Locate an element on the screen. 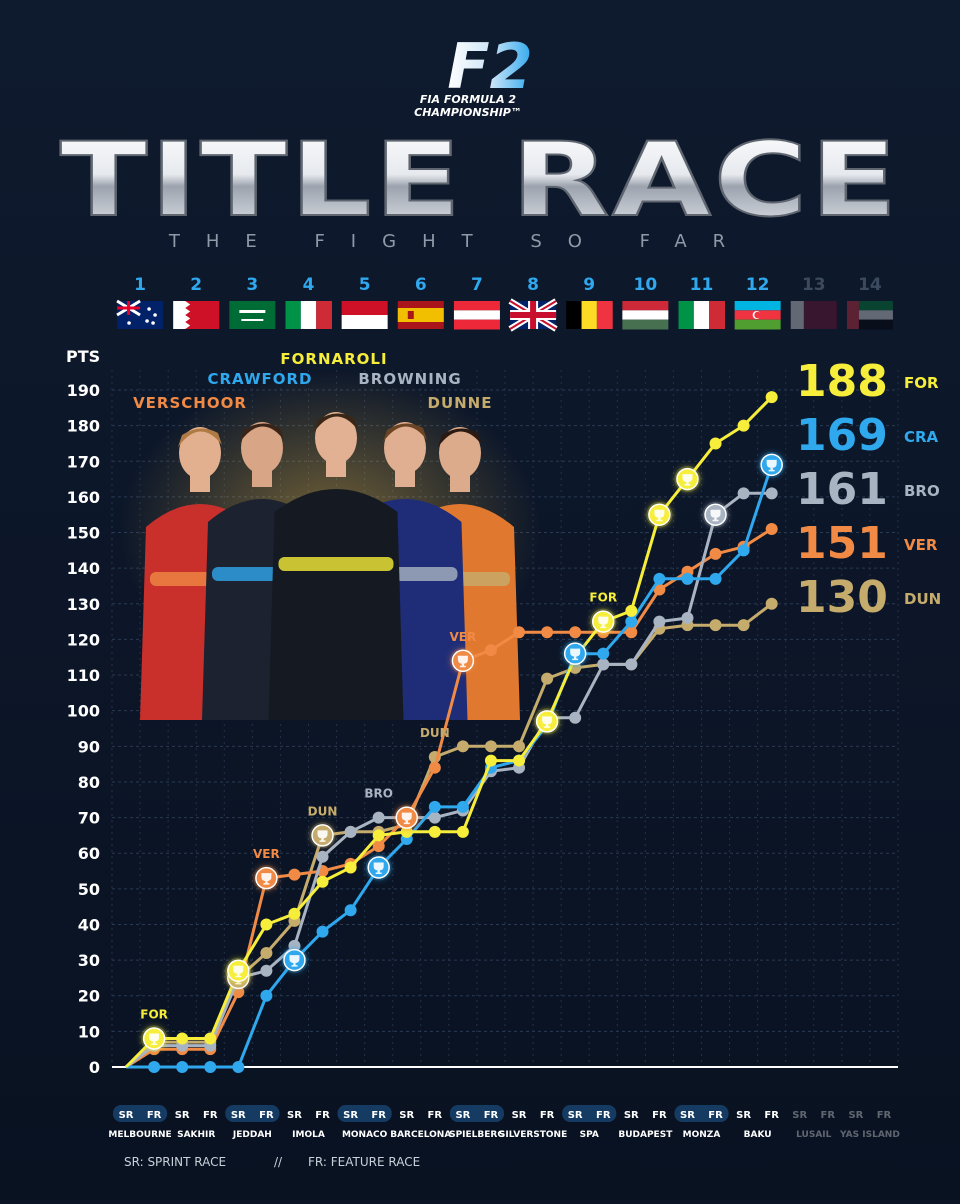  round-2-axis: SR FR SAKHIR is located at coordinates (196, 1125).